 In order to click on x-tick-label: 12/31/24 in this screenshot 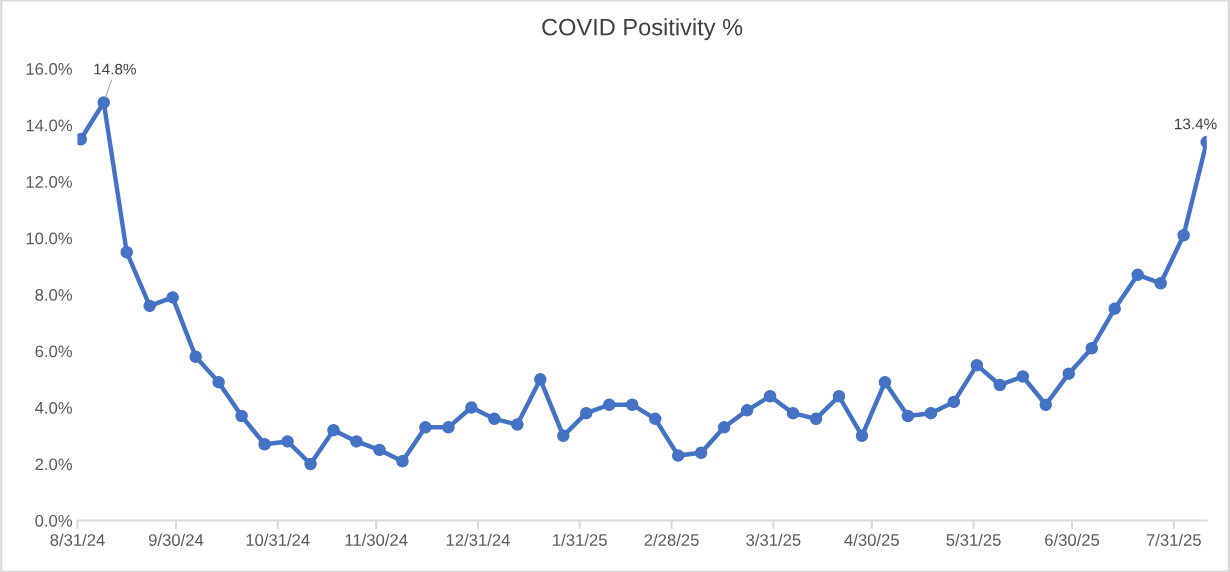, I will do `click(478, 539)`.